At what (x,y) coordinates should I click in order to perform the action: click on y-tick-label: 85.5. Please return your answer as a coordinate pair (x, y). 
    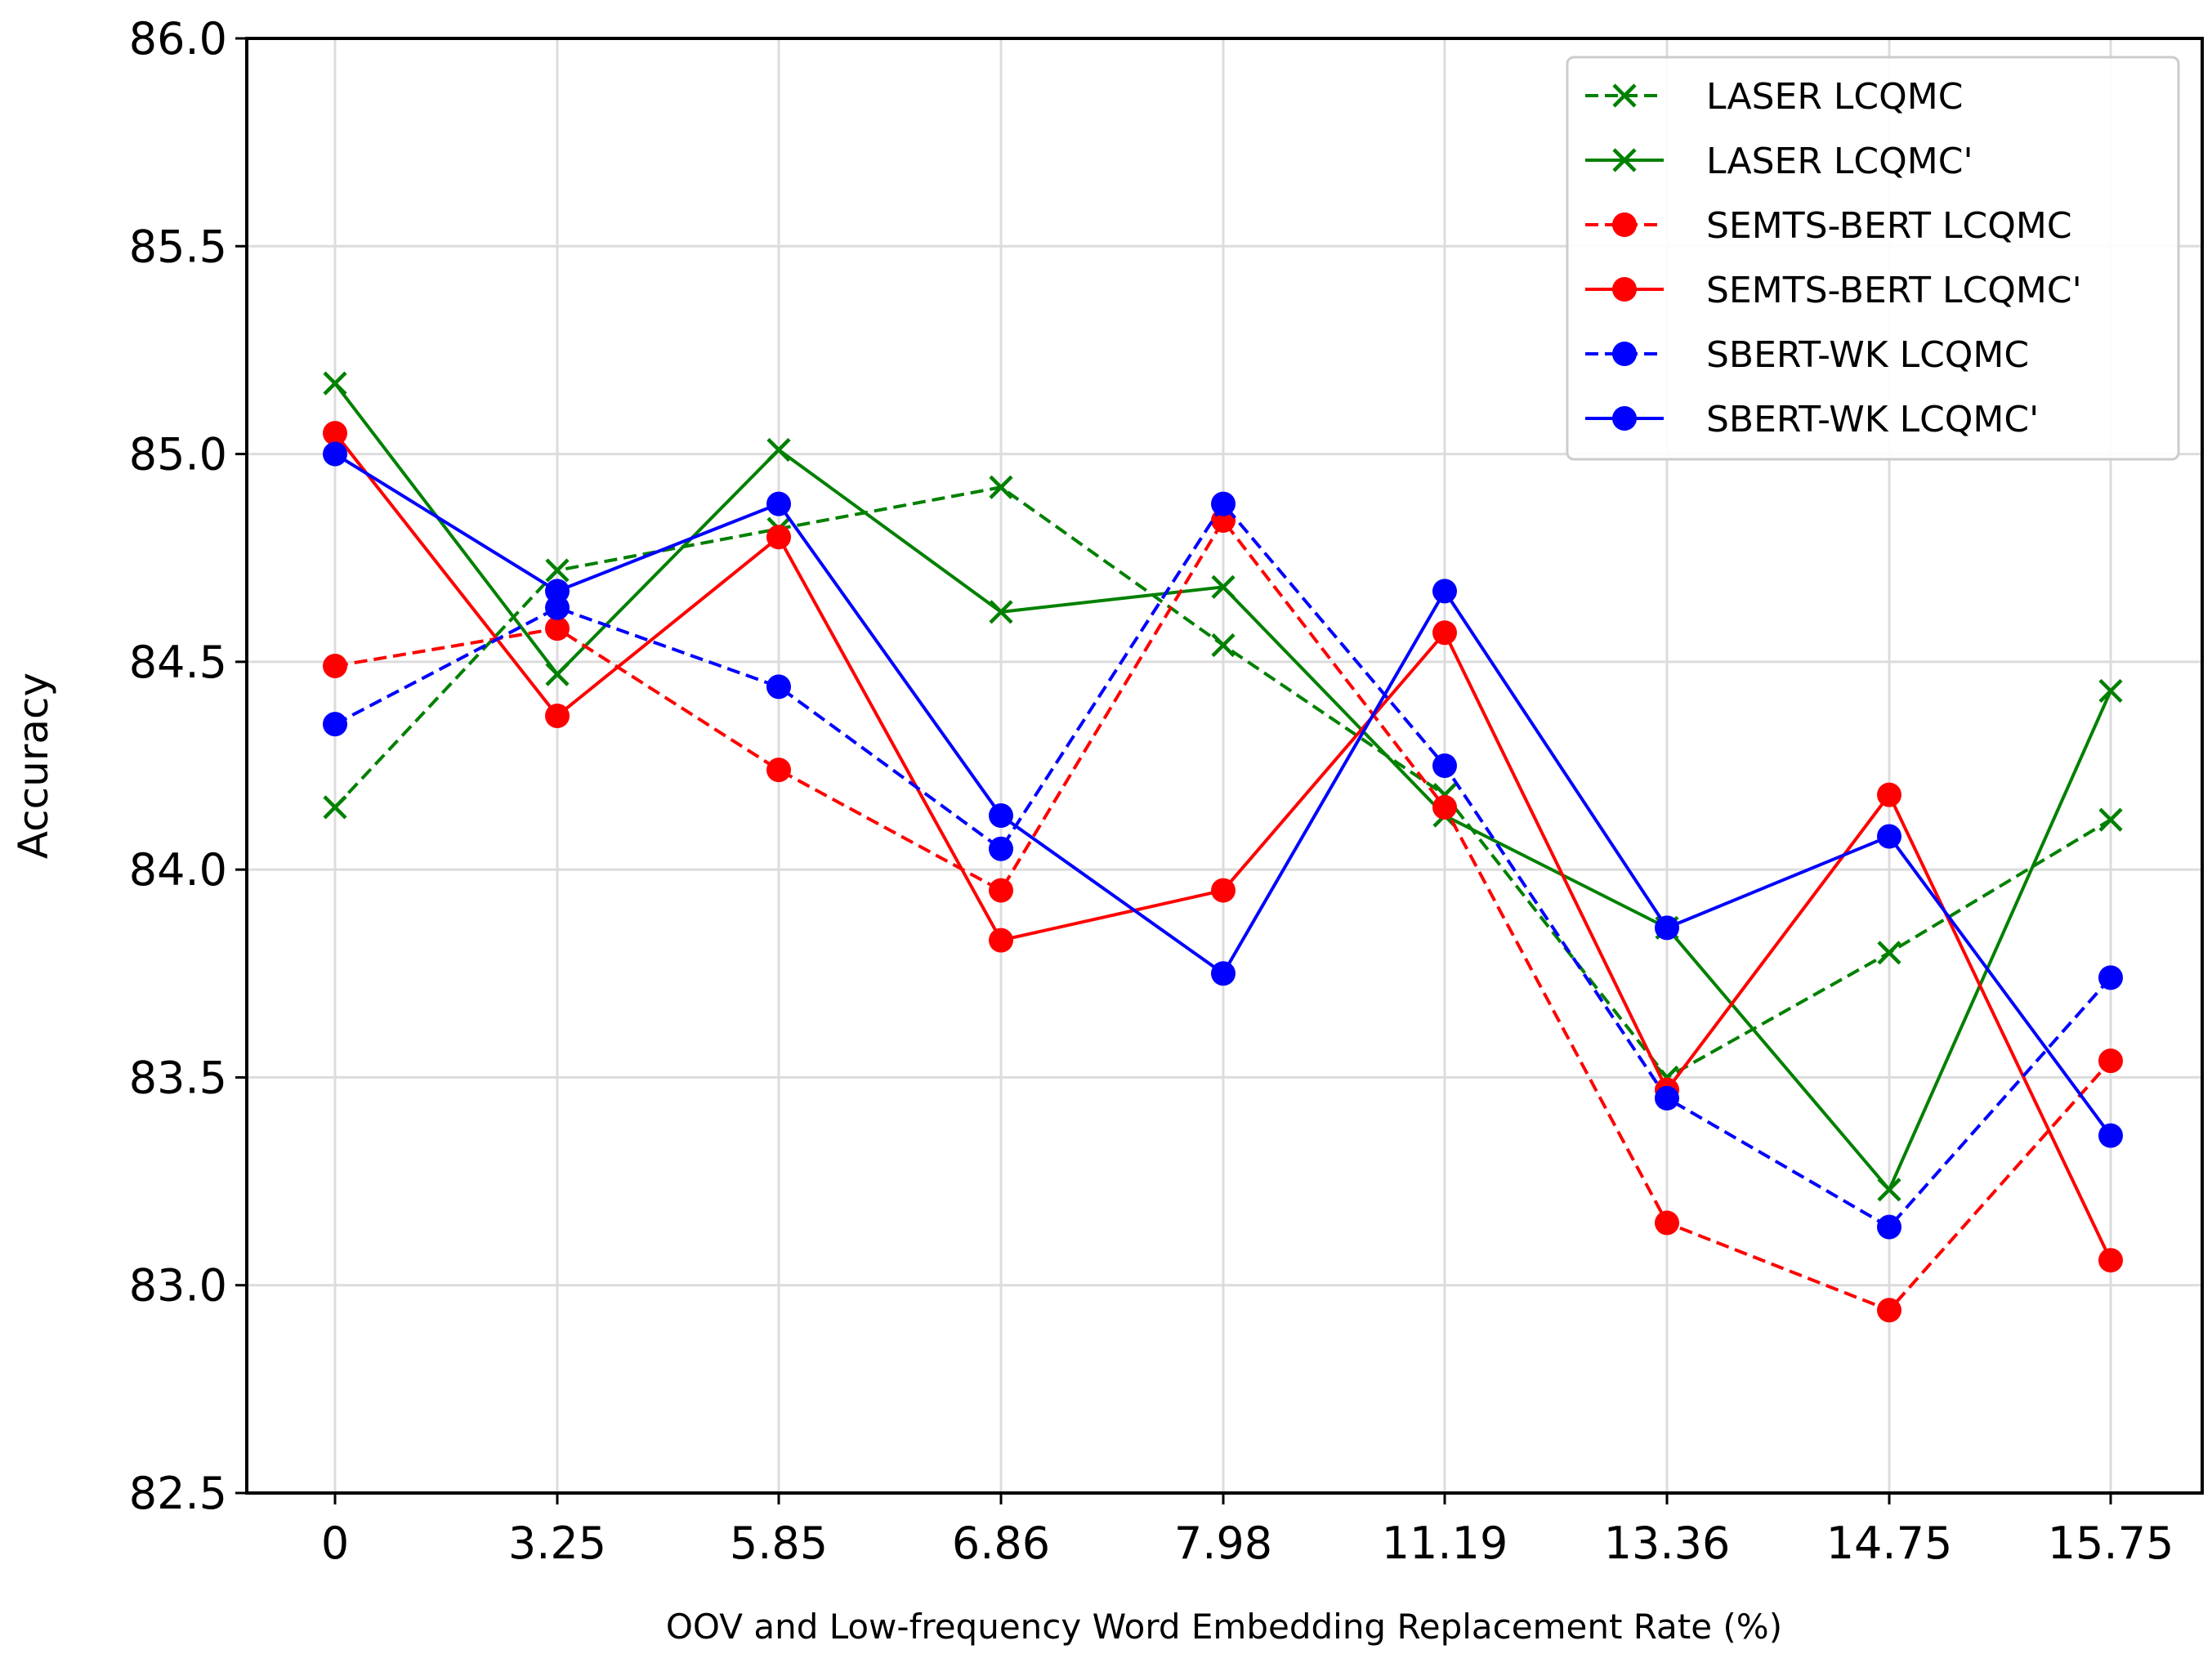
    Looking at the image, I should click on (178, 246).